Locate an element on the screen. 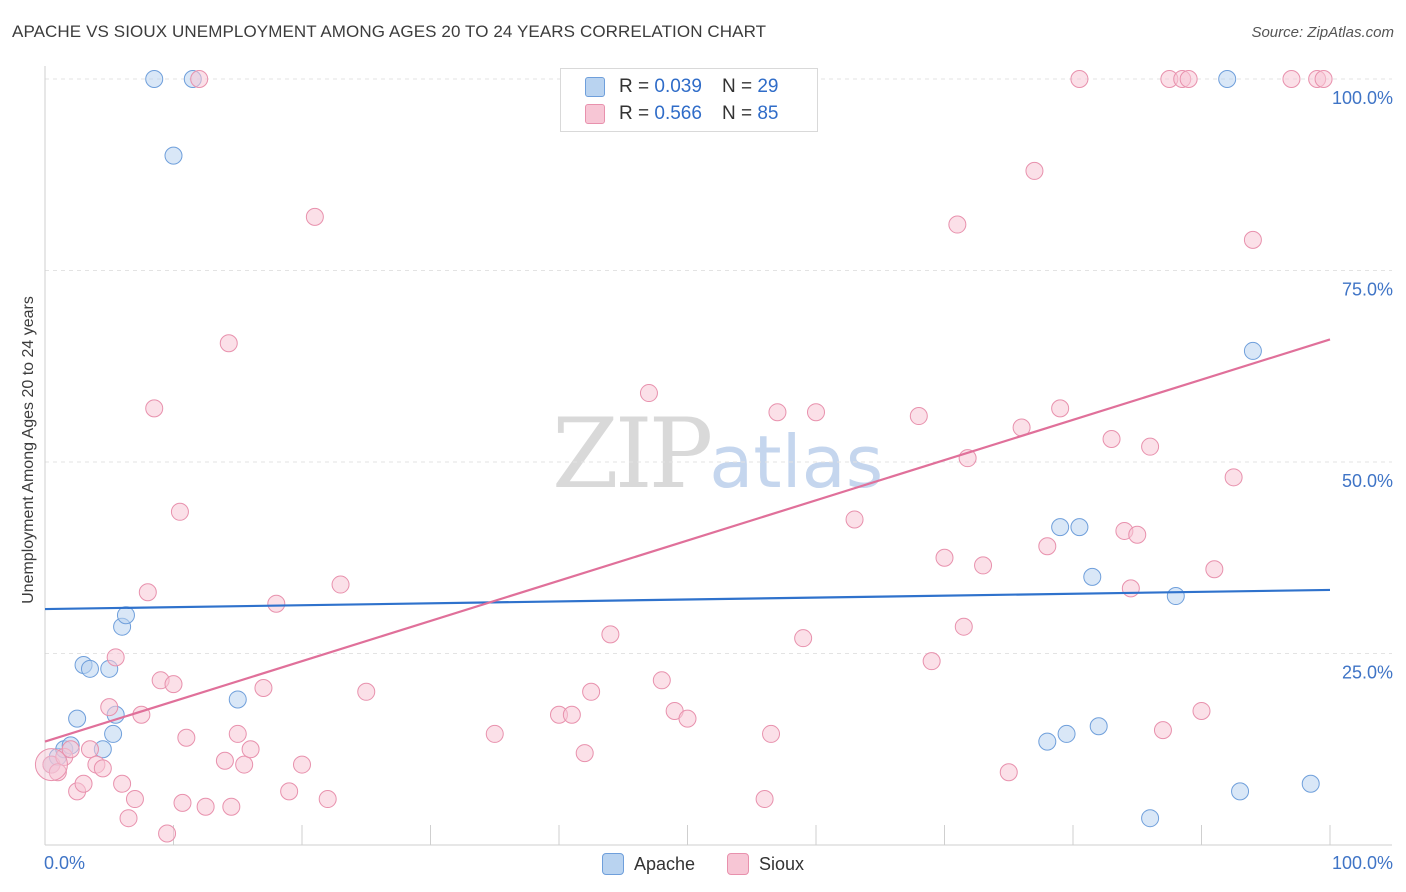 Image resolution: width=1406 pixels, height=892 pixels. sioux-r-value: 0.566 is located at coordinates (678, 113).